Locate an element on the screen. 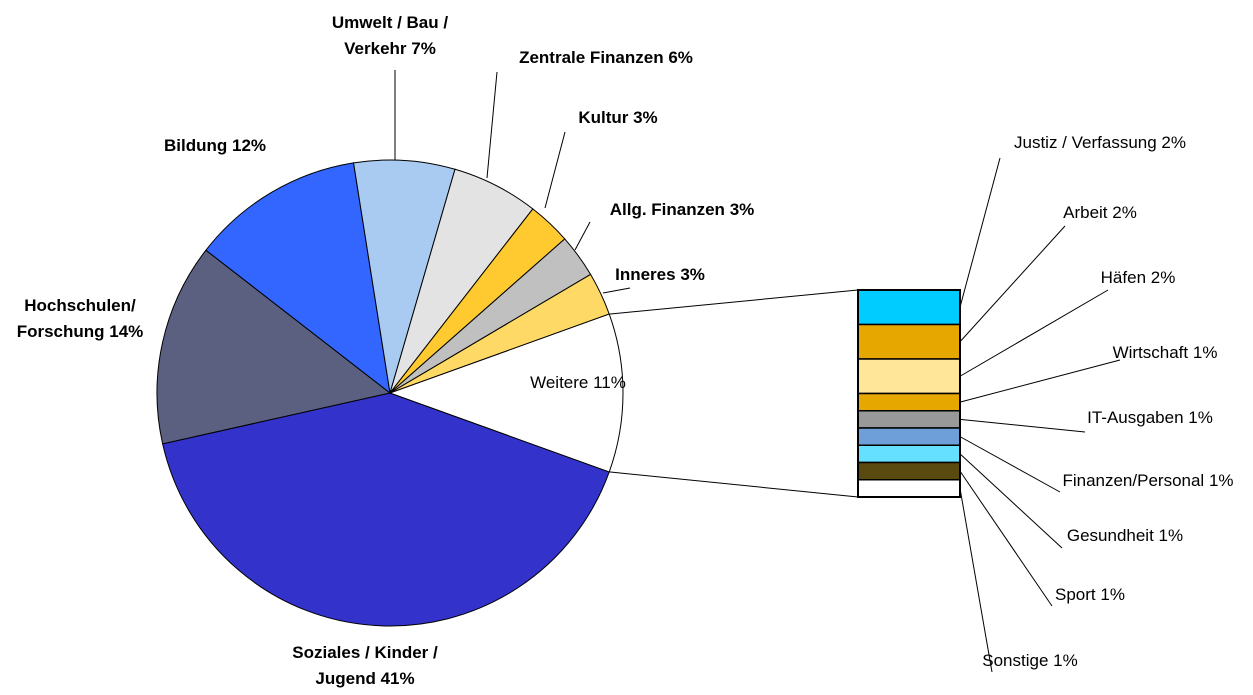 This screenshot has width=1253, height=695. label-name: Zentrale Finanzen is located at coordinates (591, 57).